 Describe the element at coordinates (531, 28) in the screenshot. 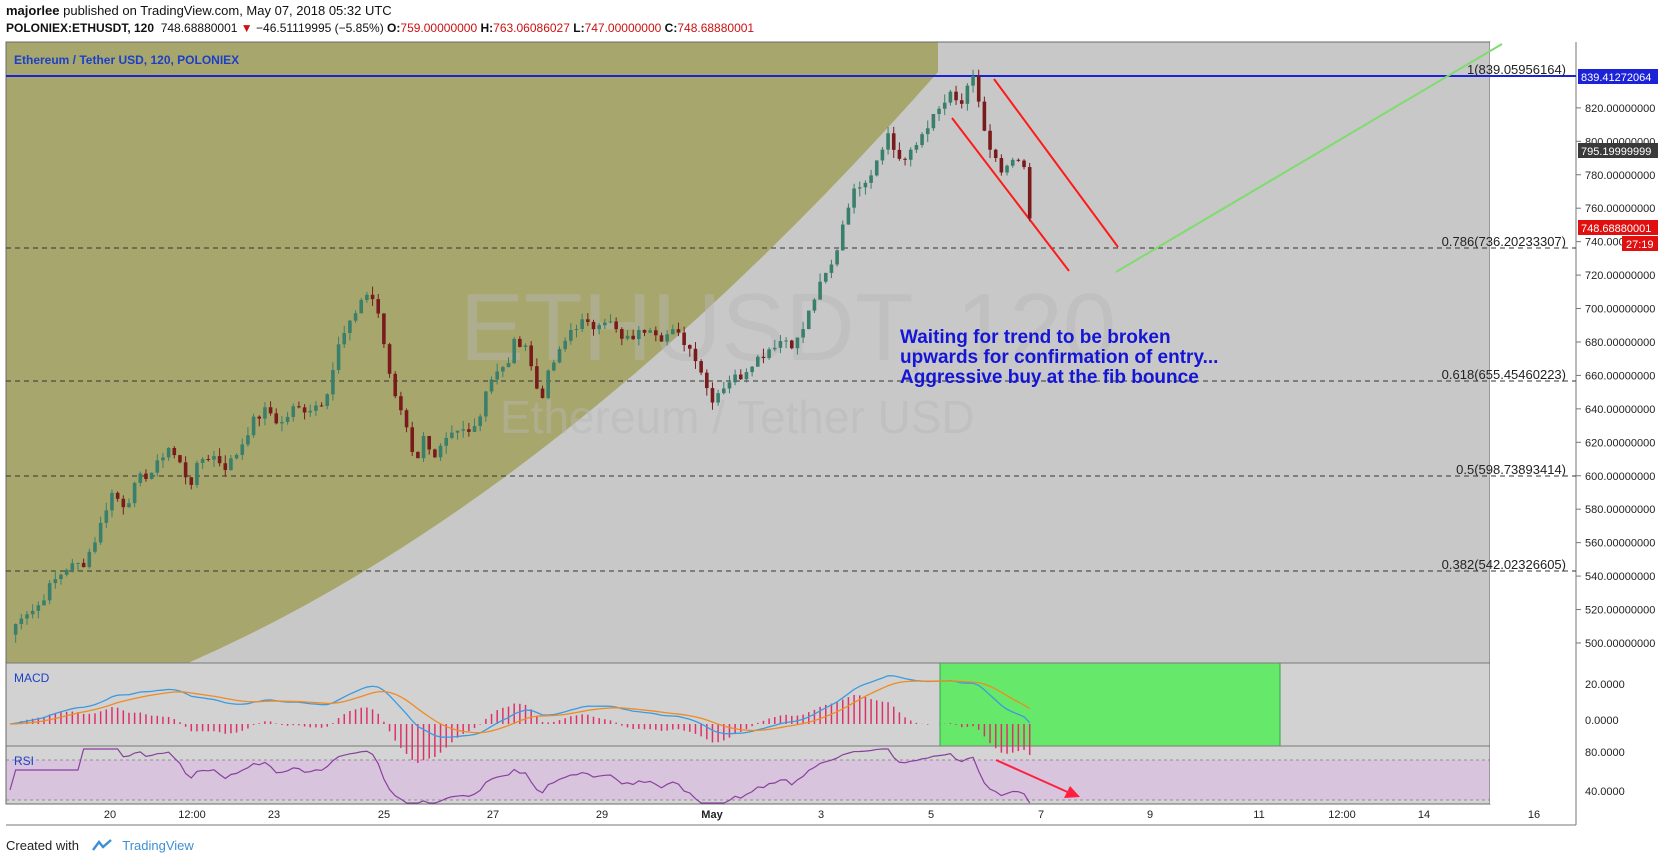

I see `high-value: 763.06086027` at that location.